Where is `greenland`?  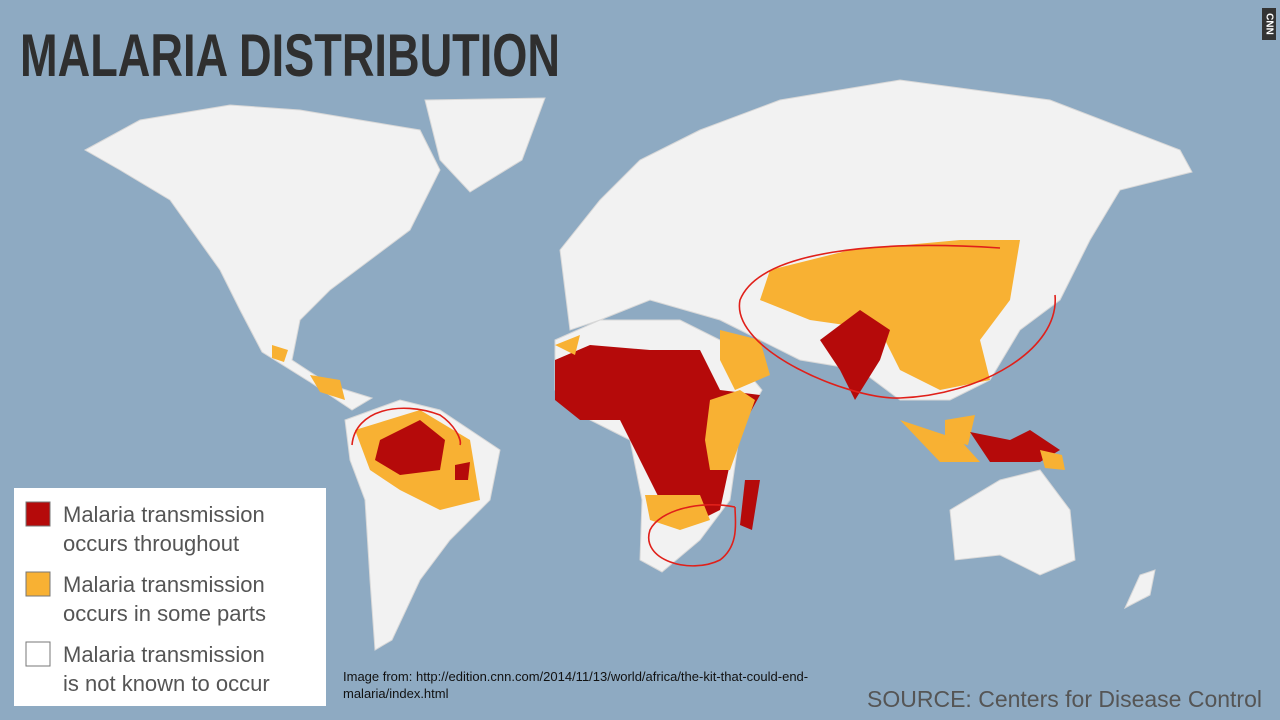
greenland is located at coordinates (485, 145).